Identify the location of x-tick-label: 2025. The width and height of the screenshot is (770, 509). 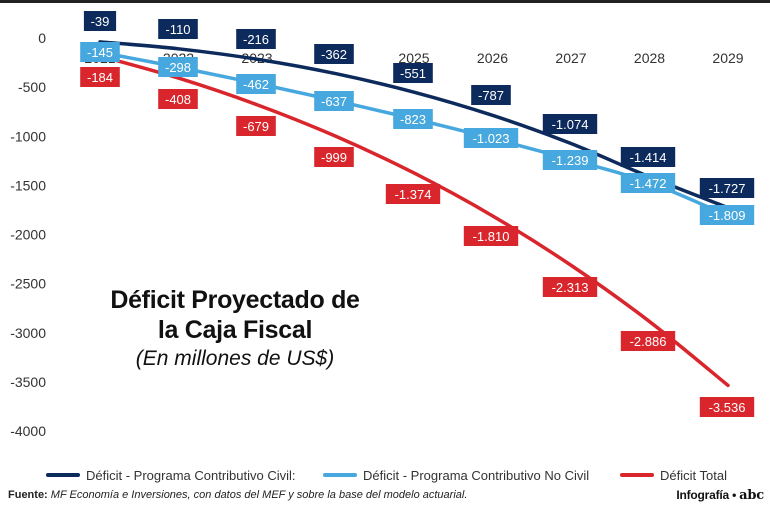
(413, 58).